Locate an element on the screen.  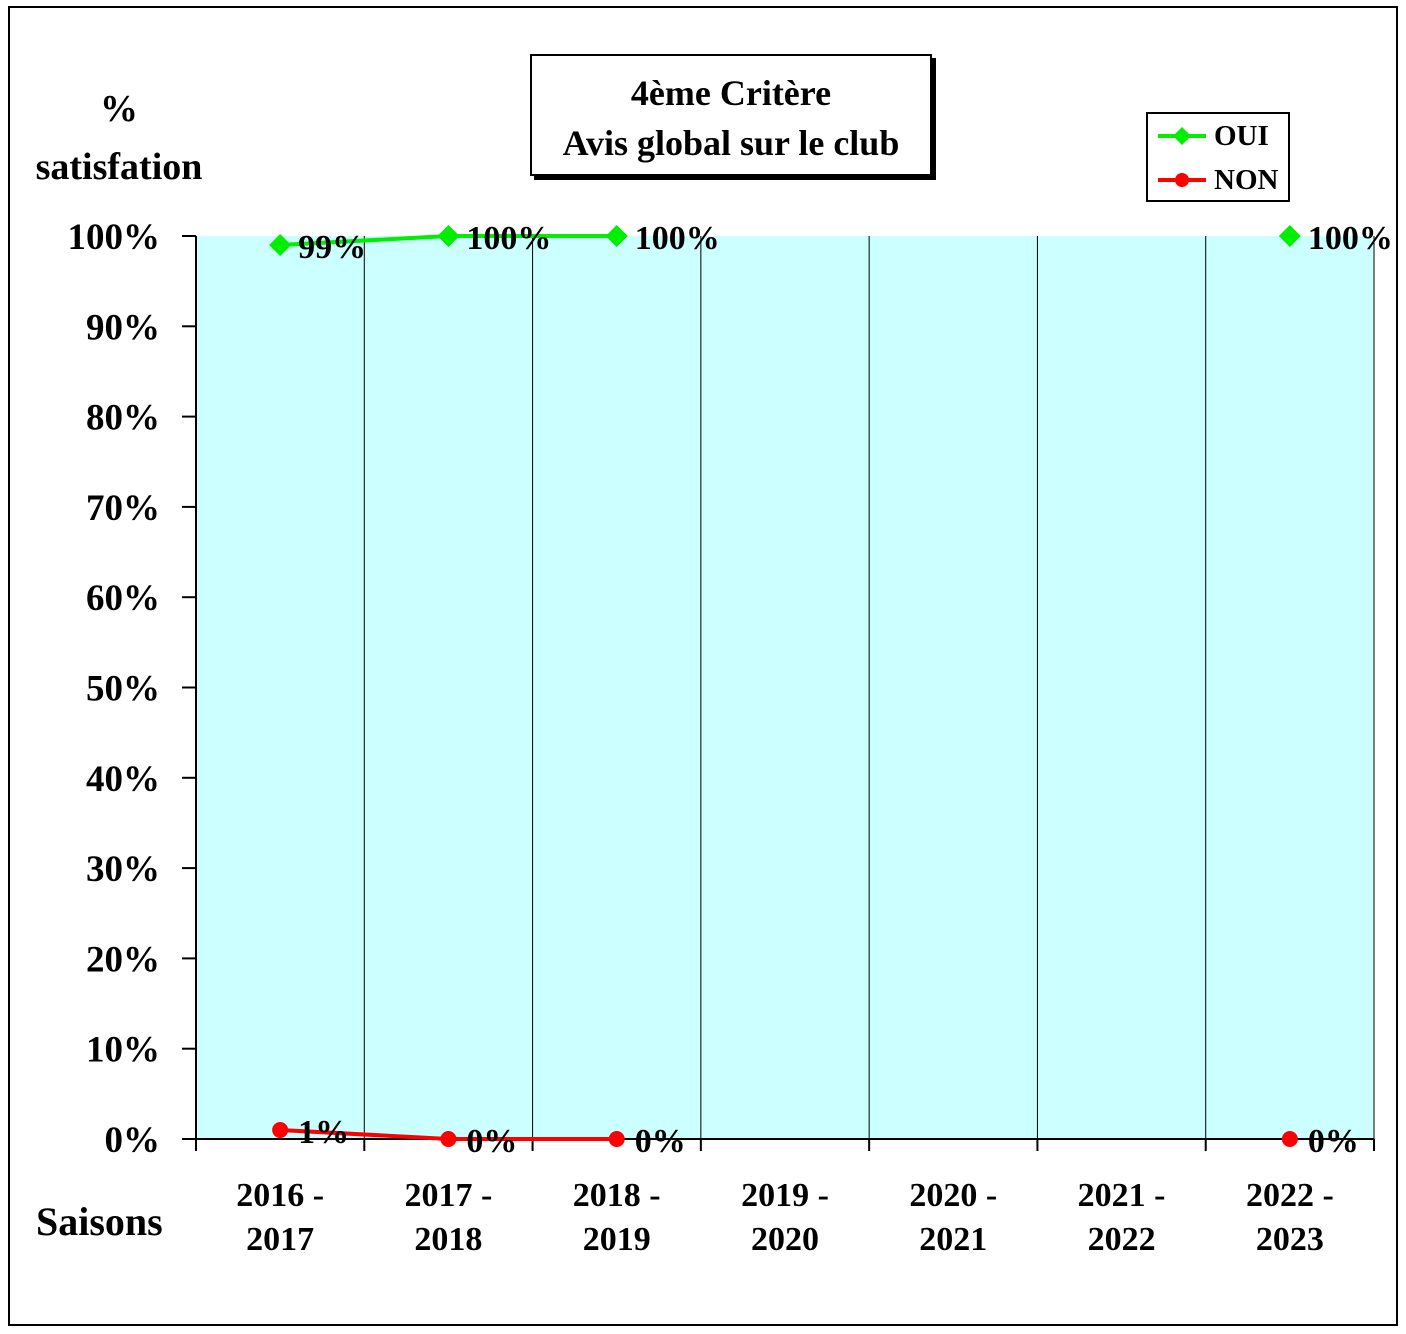
x-tick-label: 2018 - is located at coordinates (617, 1195).